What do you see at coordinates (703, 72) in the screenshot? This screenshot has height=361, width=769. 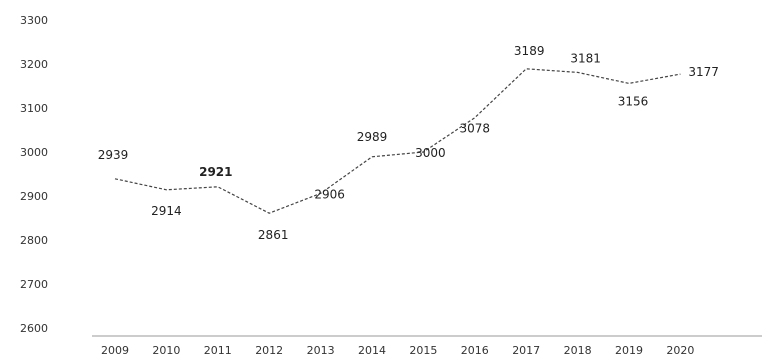 I see `data-label: 3177` at bounding box center [703, 72].